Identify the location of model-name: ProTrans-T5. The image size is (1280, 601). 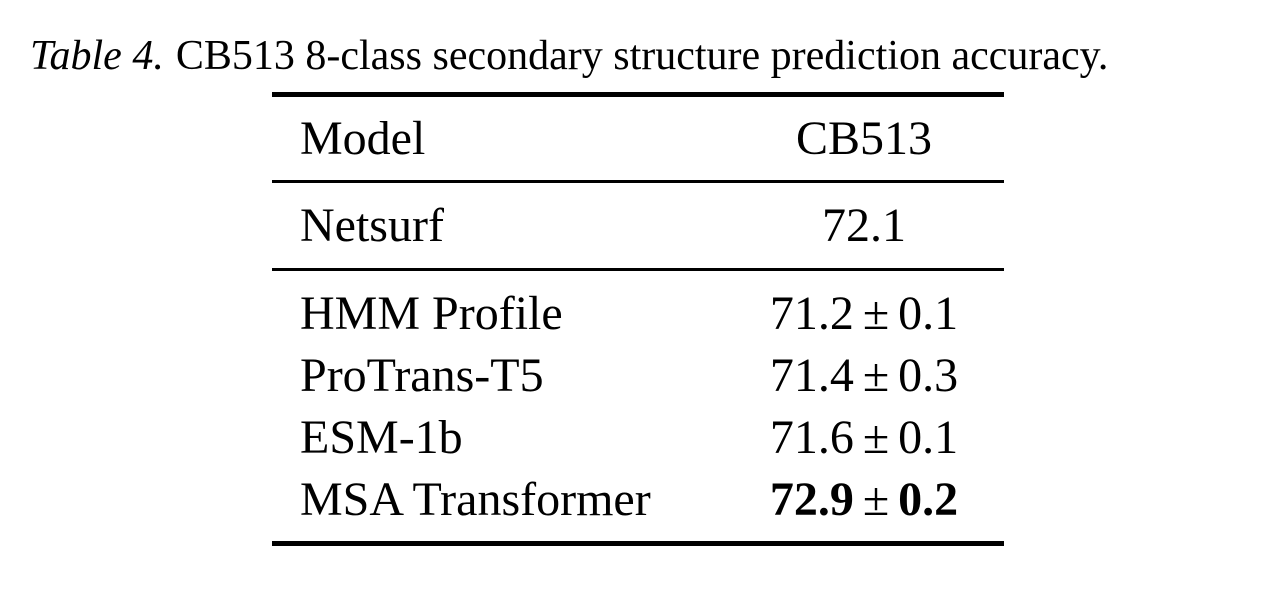
(422, 375).